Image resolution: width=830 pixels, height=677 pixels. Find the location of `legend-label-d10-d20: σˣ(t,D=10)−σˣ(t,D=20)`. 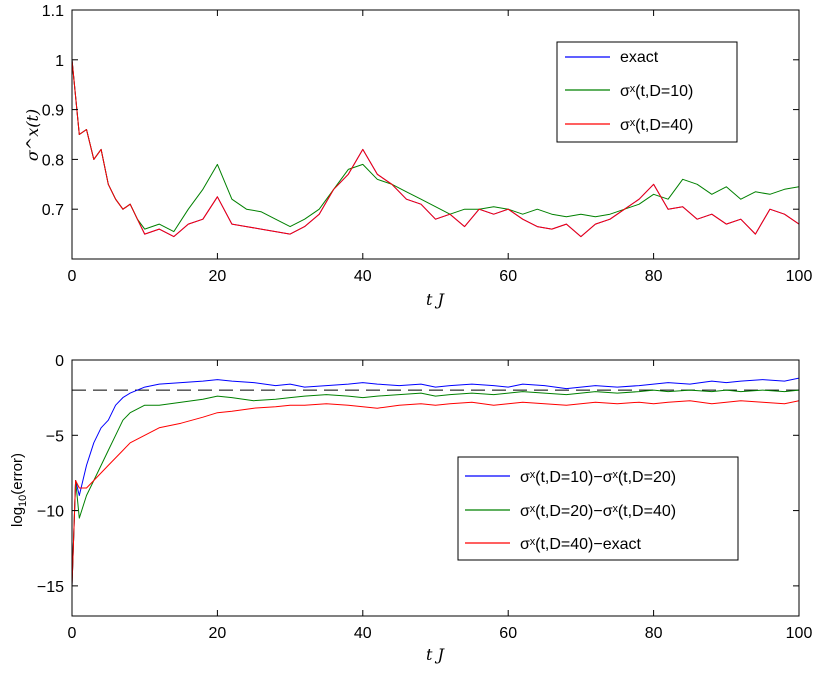

legend-label-d10-d20: σˣ(t,D=10)−σˣ(t,D=20) is located at coordinates (598, 477).